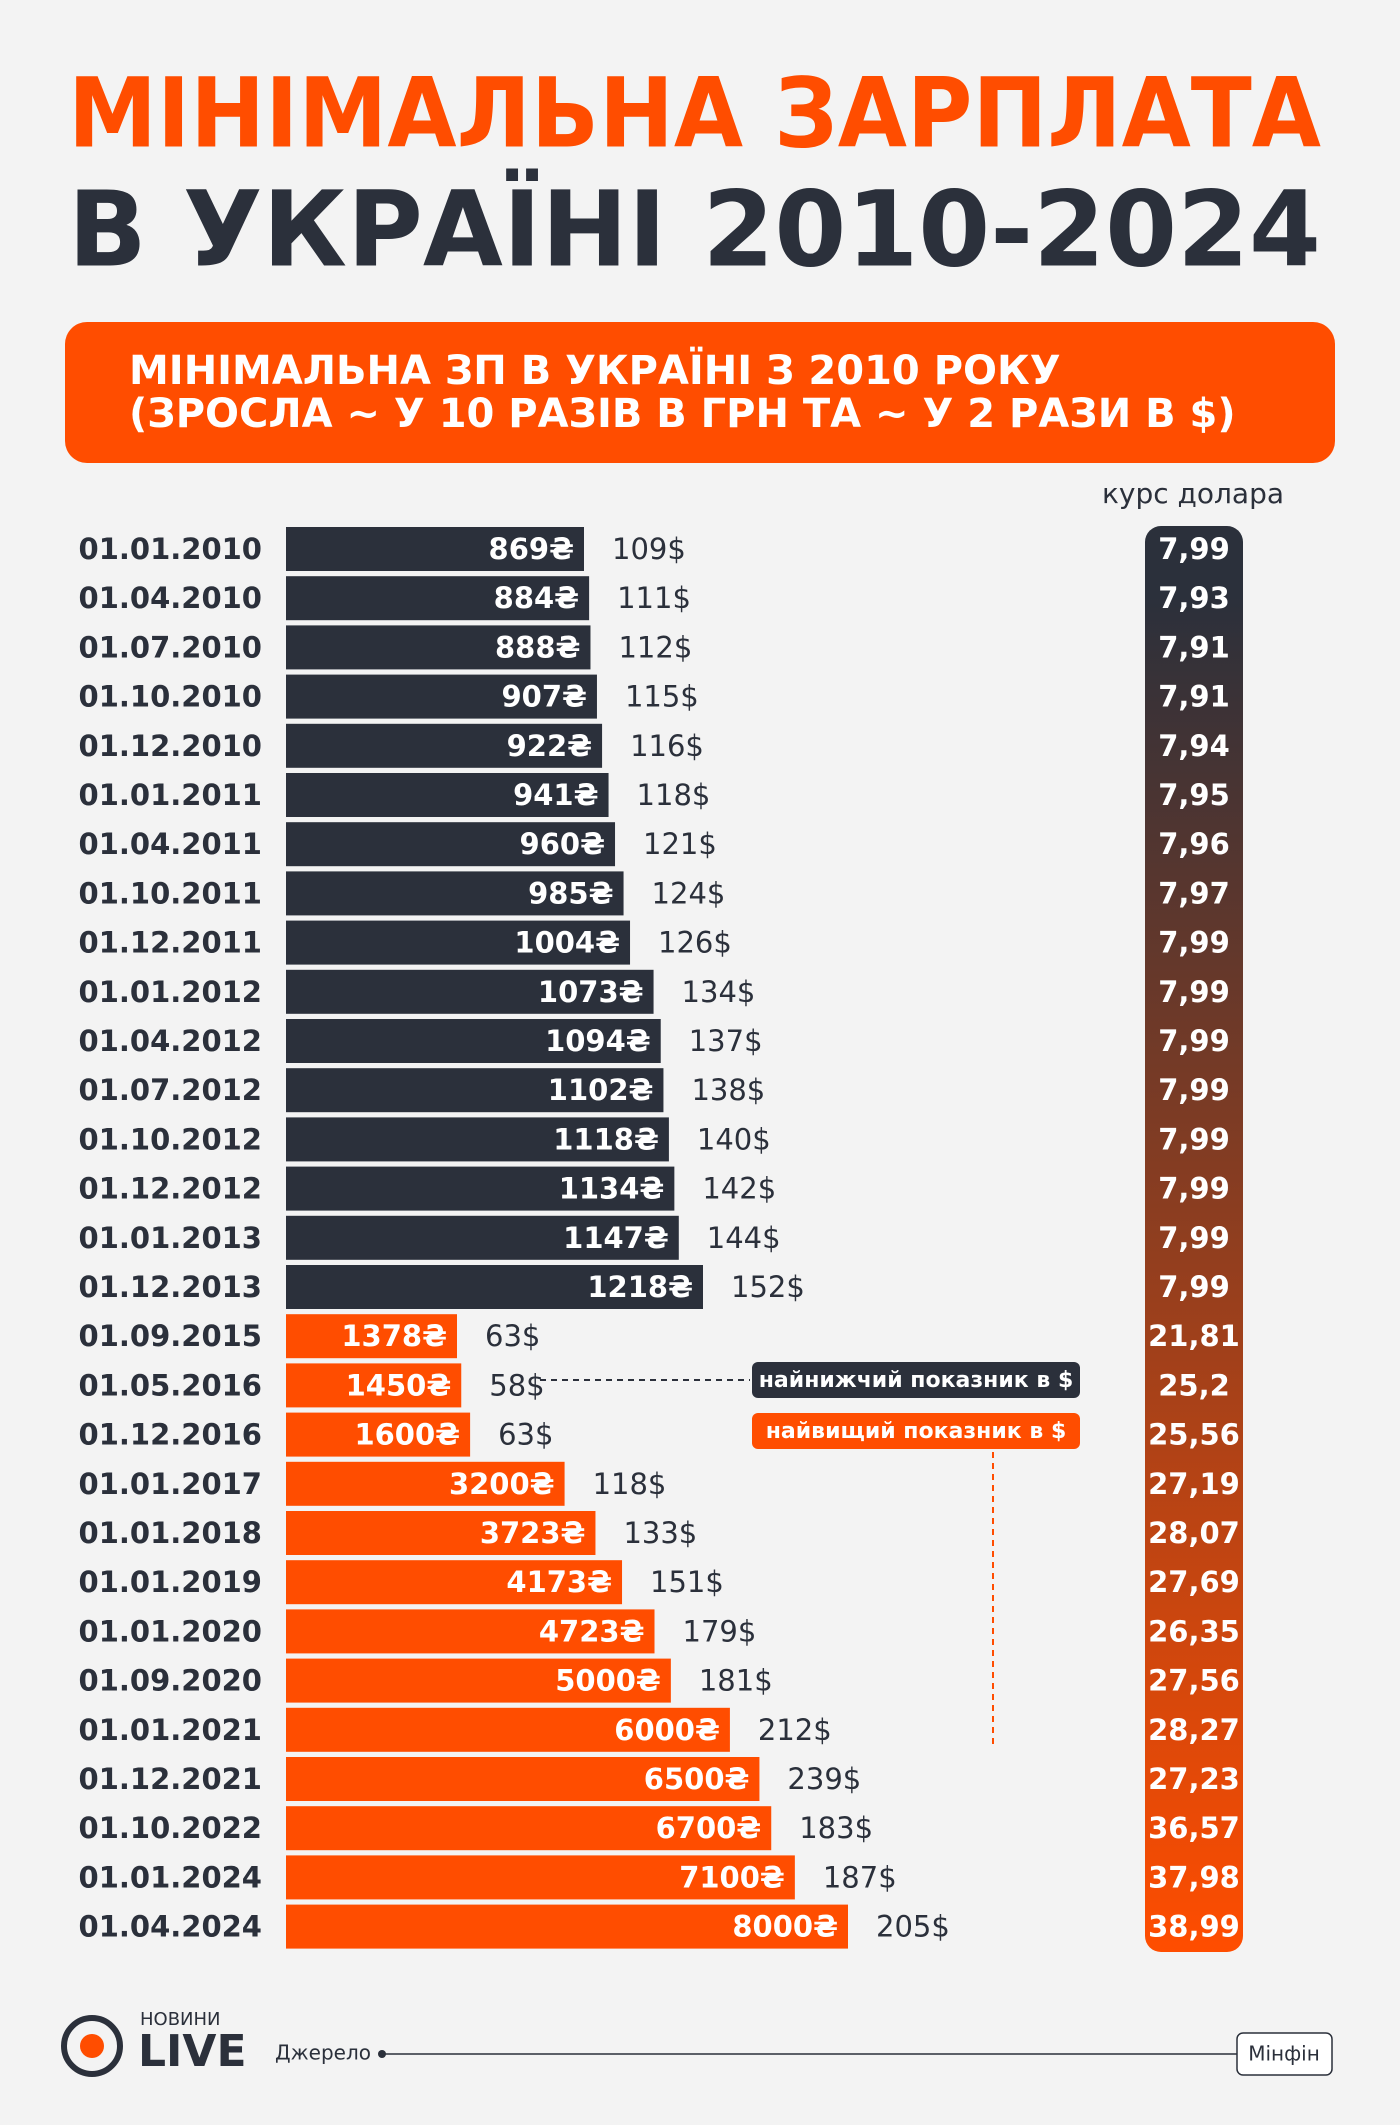 The image size is (1400, 2125). What do you see at coordinates (1194, 1385) in the screenshot?
I see `rate-label: 25,2` at bounding box center [1194, 1385].